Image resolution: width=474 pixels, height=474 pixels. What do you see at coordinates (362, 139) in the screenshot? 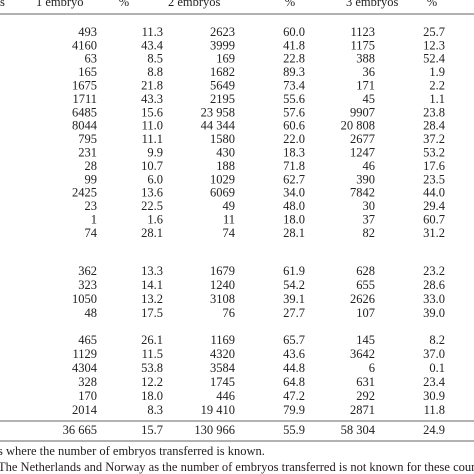
I see `table-cell: 2677` at bounding box center [362, 139].